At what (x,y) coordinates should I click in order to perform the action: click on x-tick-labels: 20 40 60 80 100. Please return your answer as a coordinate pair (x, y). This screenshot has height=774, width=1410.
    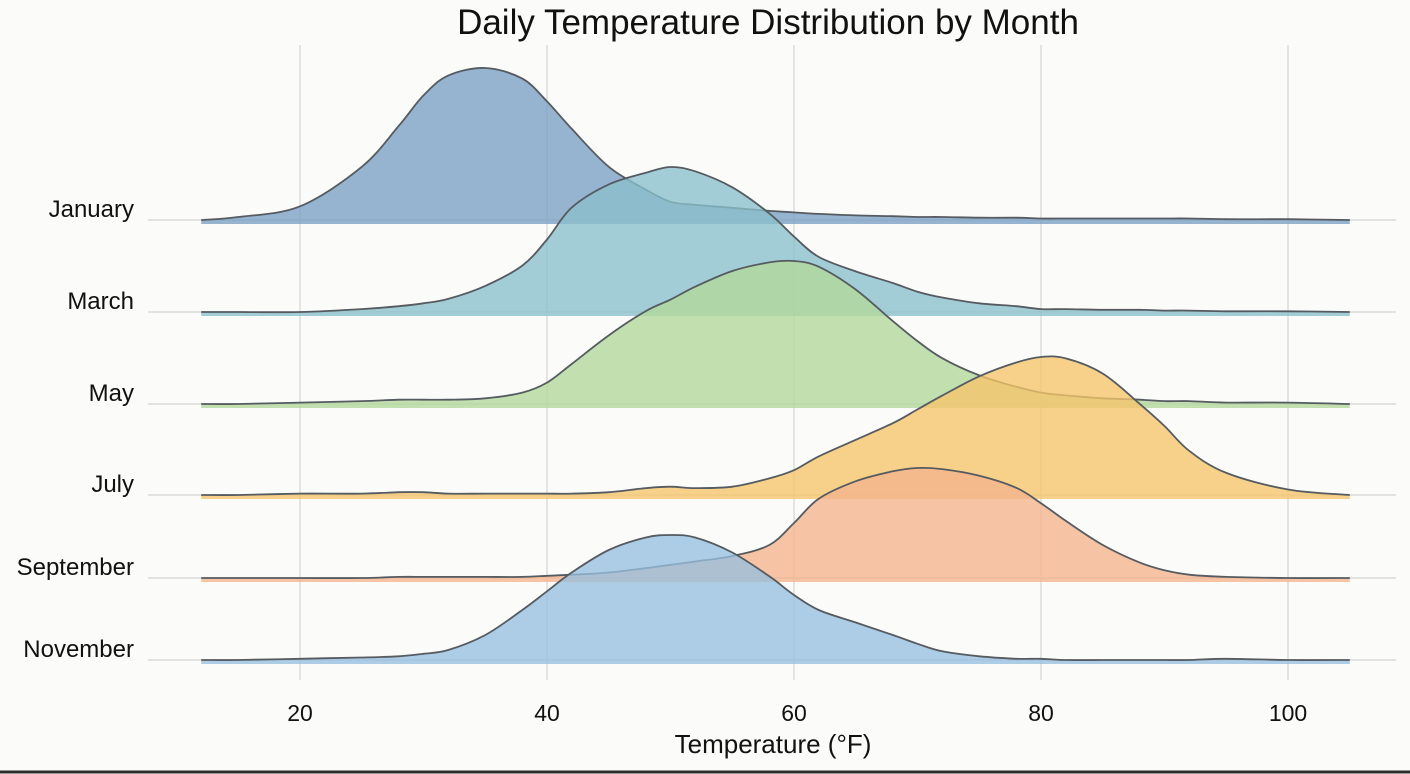
    Looking at the image, I should click on (797, 713).